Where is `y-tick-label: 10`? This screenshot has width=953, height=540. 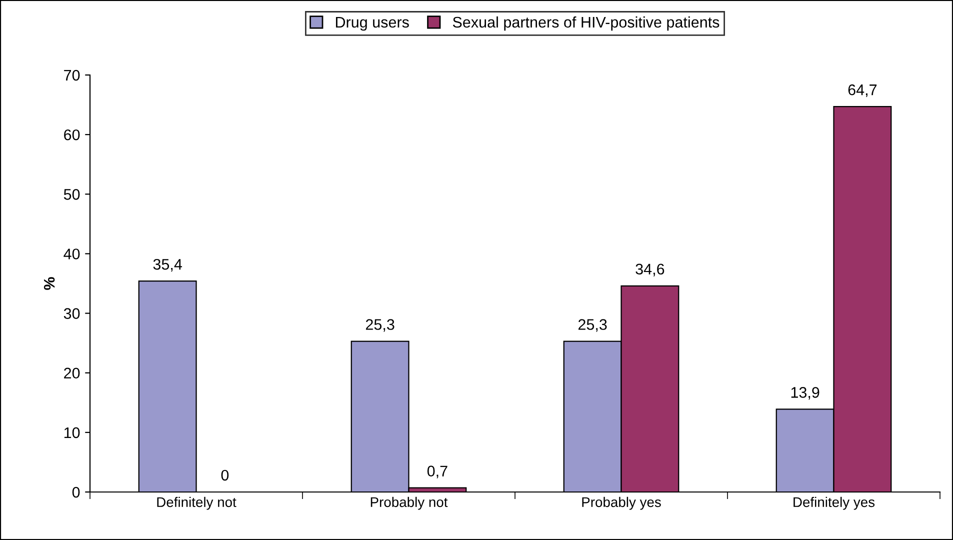 y-tick-label: 10 is located at coordinates (72, 432).